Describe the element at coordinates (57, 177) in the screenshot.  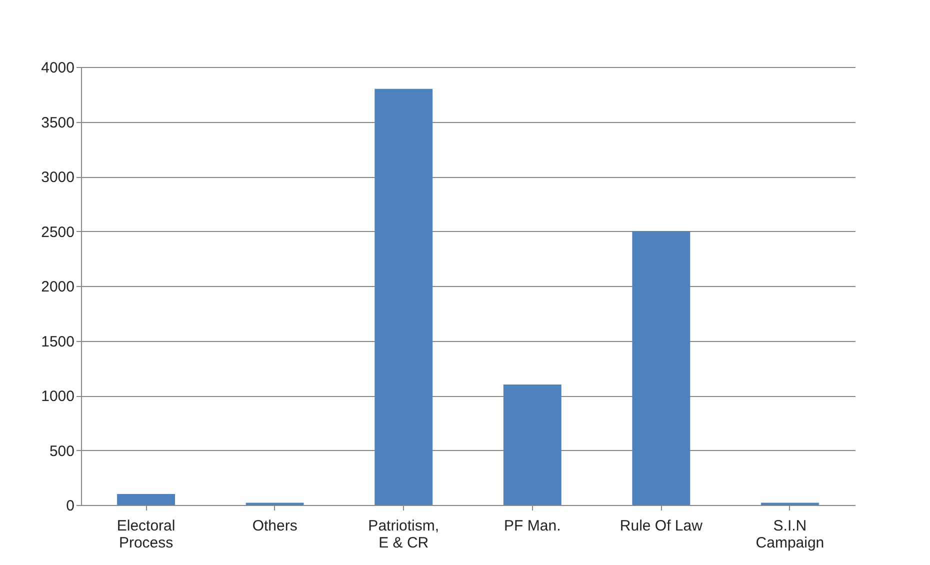
I see `y-tick-label: 3000` at that location.